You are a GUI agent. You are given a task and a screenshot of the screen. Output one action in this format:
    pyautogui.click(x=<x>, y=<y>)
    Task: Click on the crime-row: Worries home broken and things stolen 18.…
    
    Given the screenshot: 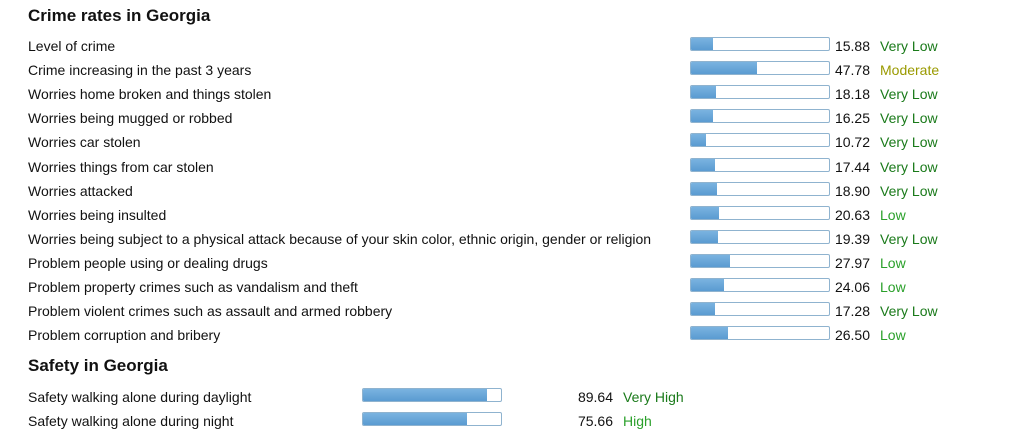 What is the action you would take?
    pyautogui.click(x=512, y=94)
    